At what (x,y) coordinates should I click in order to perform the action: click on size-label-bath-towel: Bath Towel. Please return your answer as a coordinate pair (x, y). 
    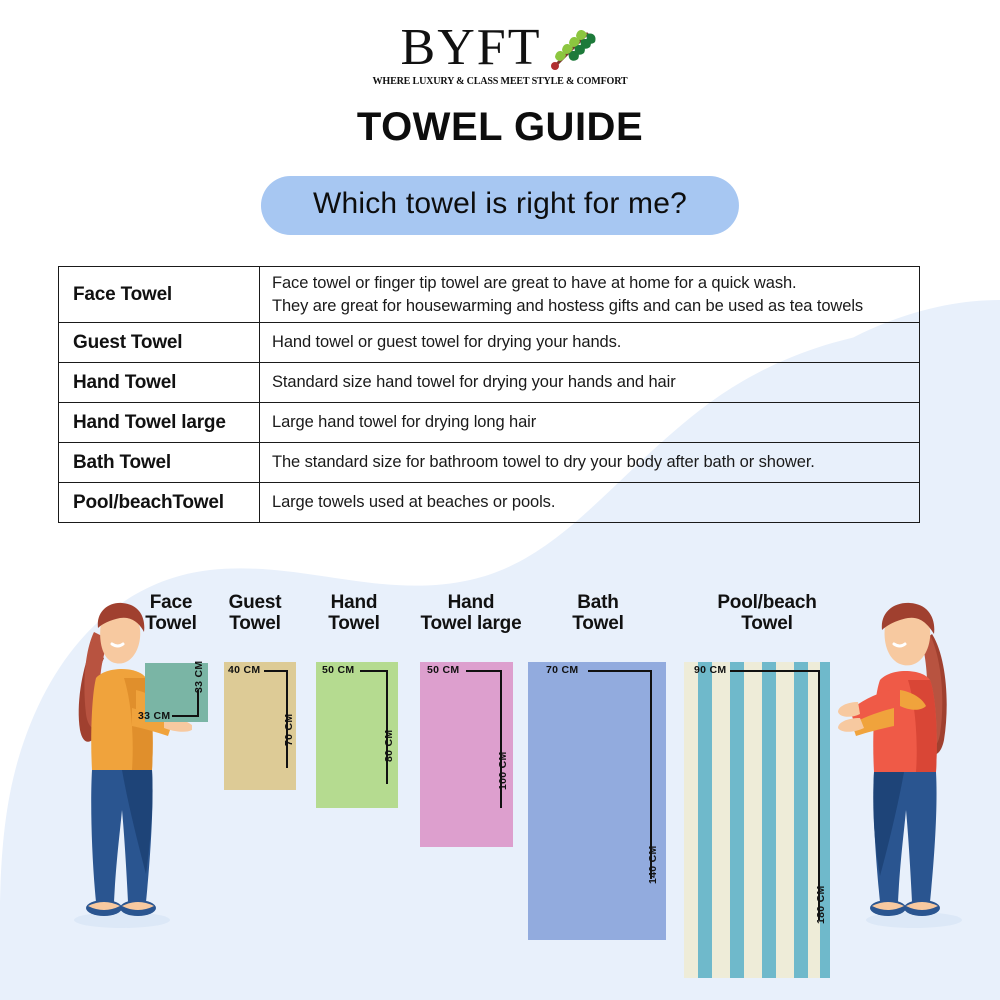
    Looking at the image, I should click on (598, 613).